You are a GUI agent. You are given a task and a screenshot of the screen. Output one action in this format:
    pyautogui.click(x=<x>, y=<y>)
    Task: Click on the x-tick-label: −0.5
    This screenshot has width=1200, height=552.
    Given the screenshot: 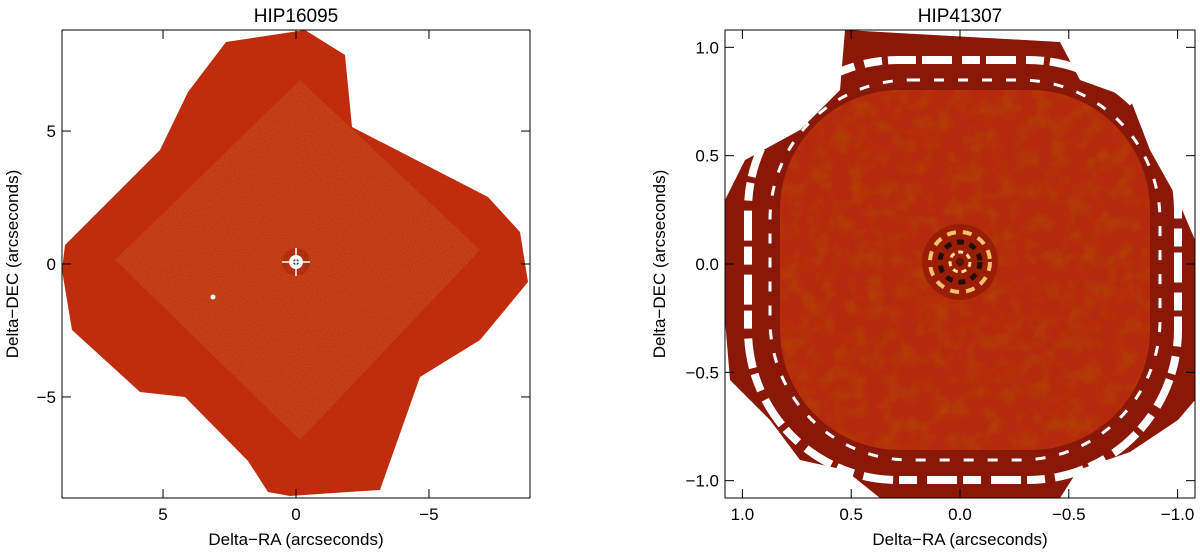 What is the action you would take?
    pyautogui.click(x=1069, y=514)
    